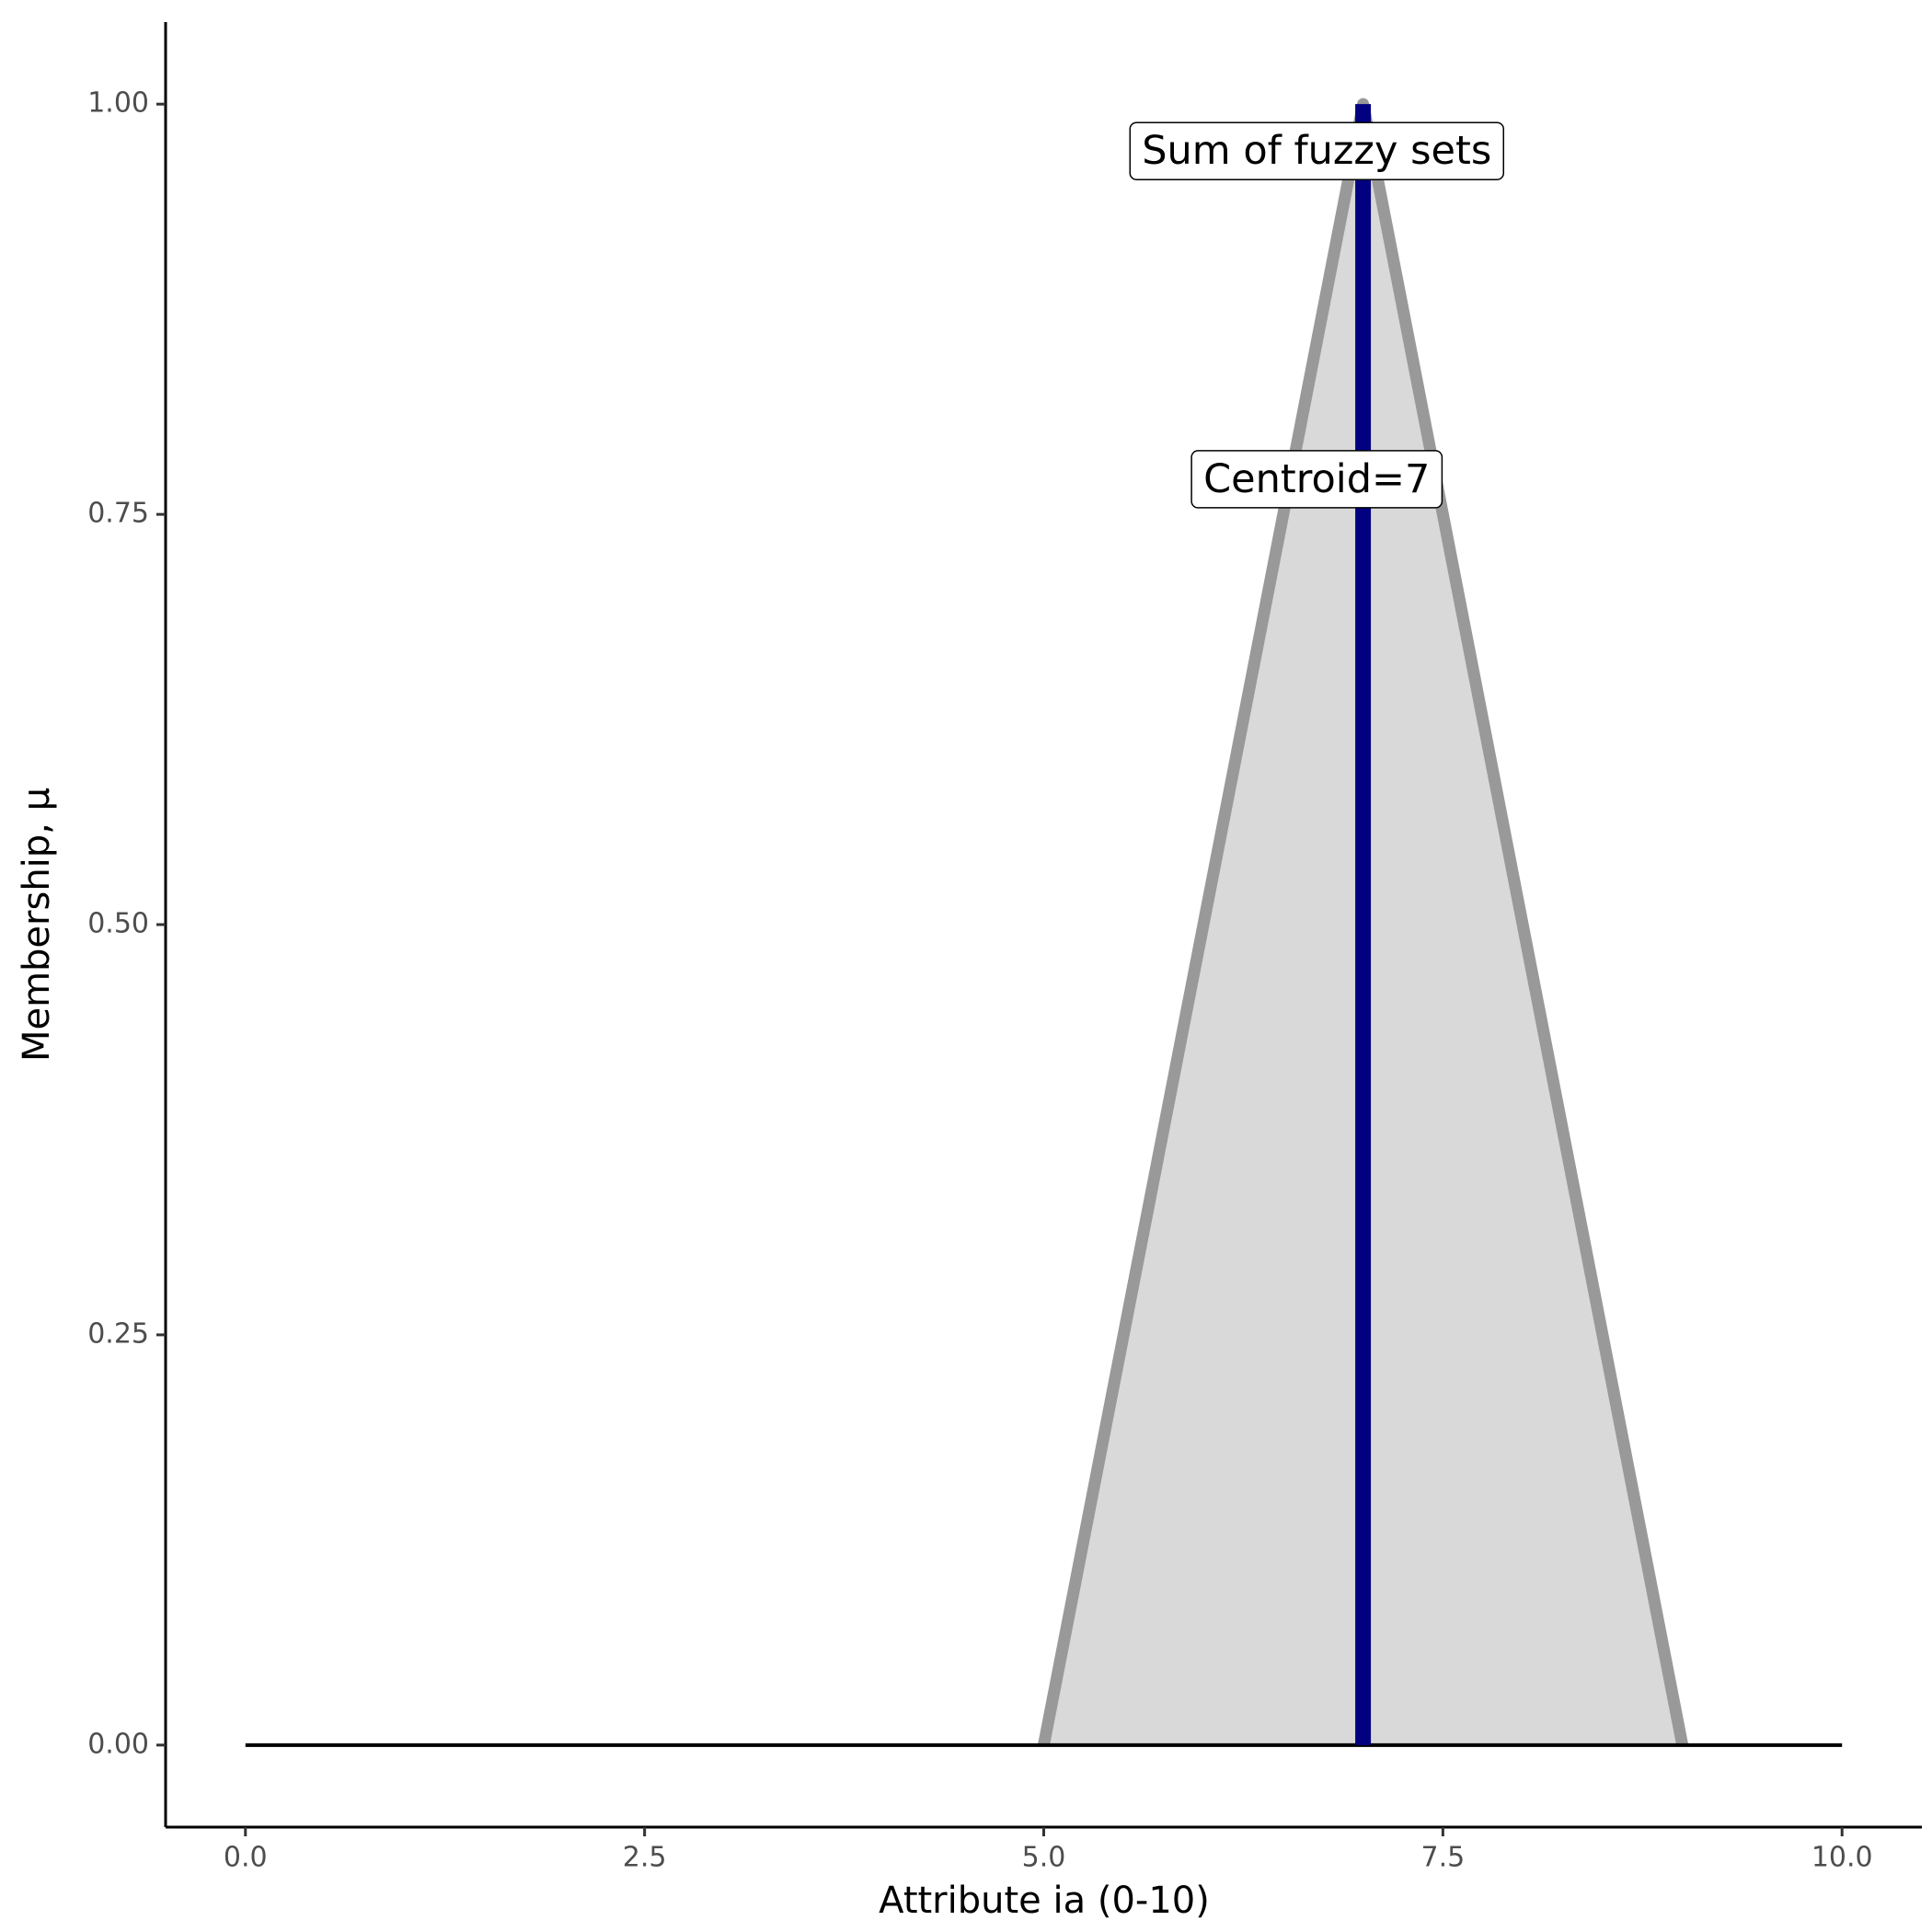 This screenshot has height=1932, width=1932. I want to click on y-tick-label: 1.00, so click(118, 103).